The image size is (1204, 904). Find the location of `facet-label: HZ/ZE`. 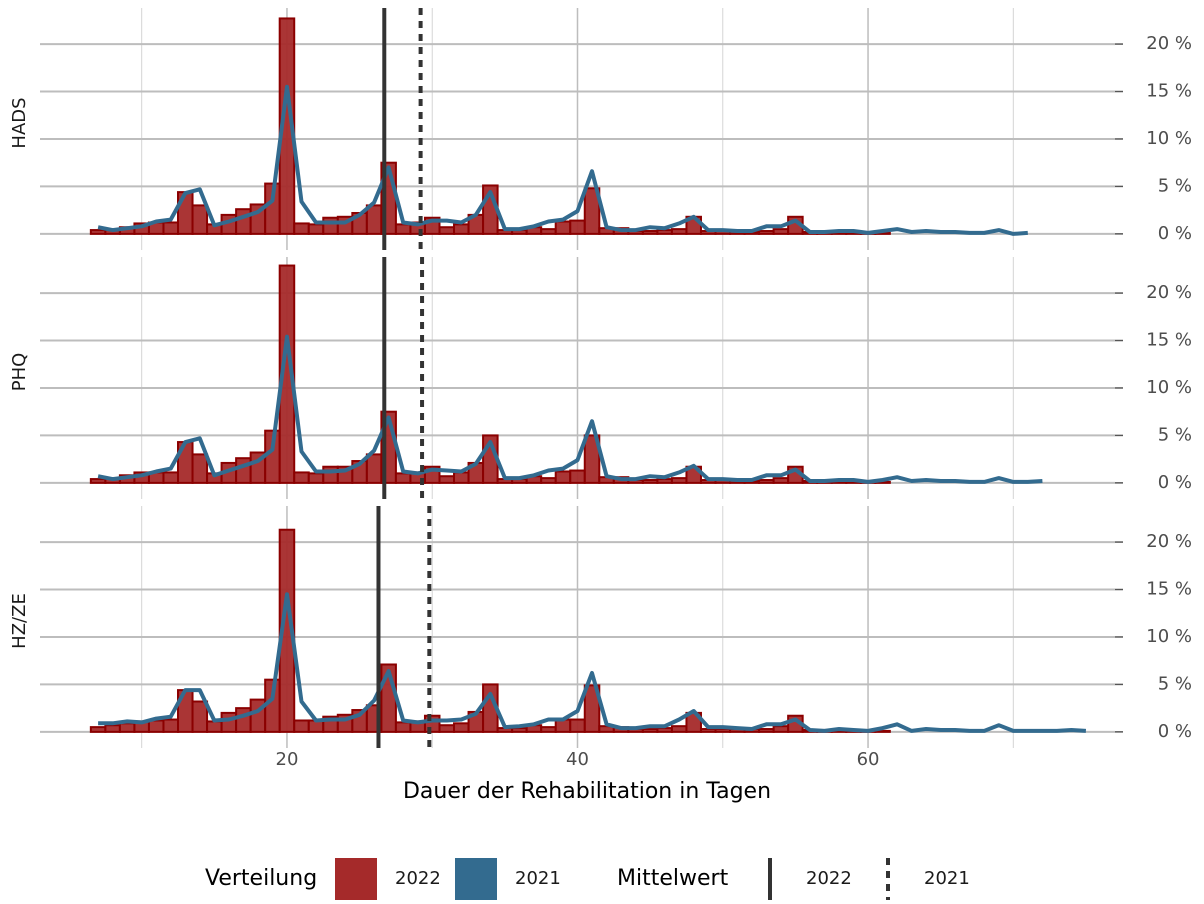

facet-label: HZ/ZE is located at coordinates (19, 621).